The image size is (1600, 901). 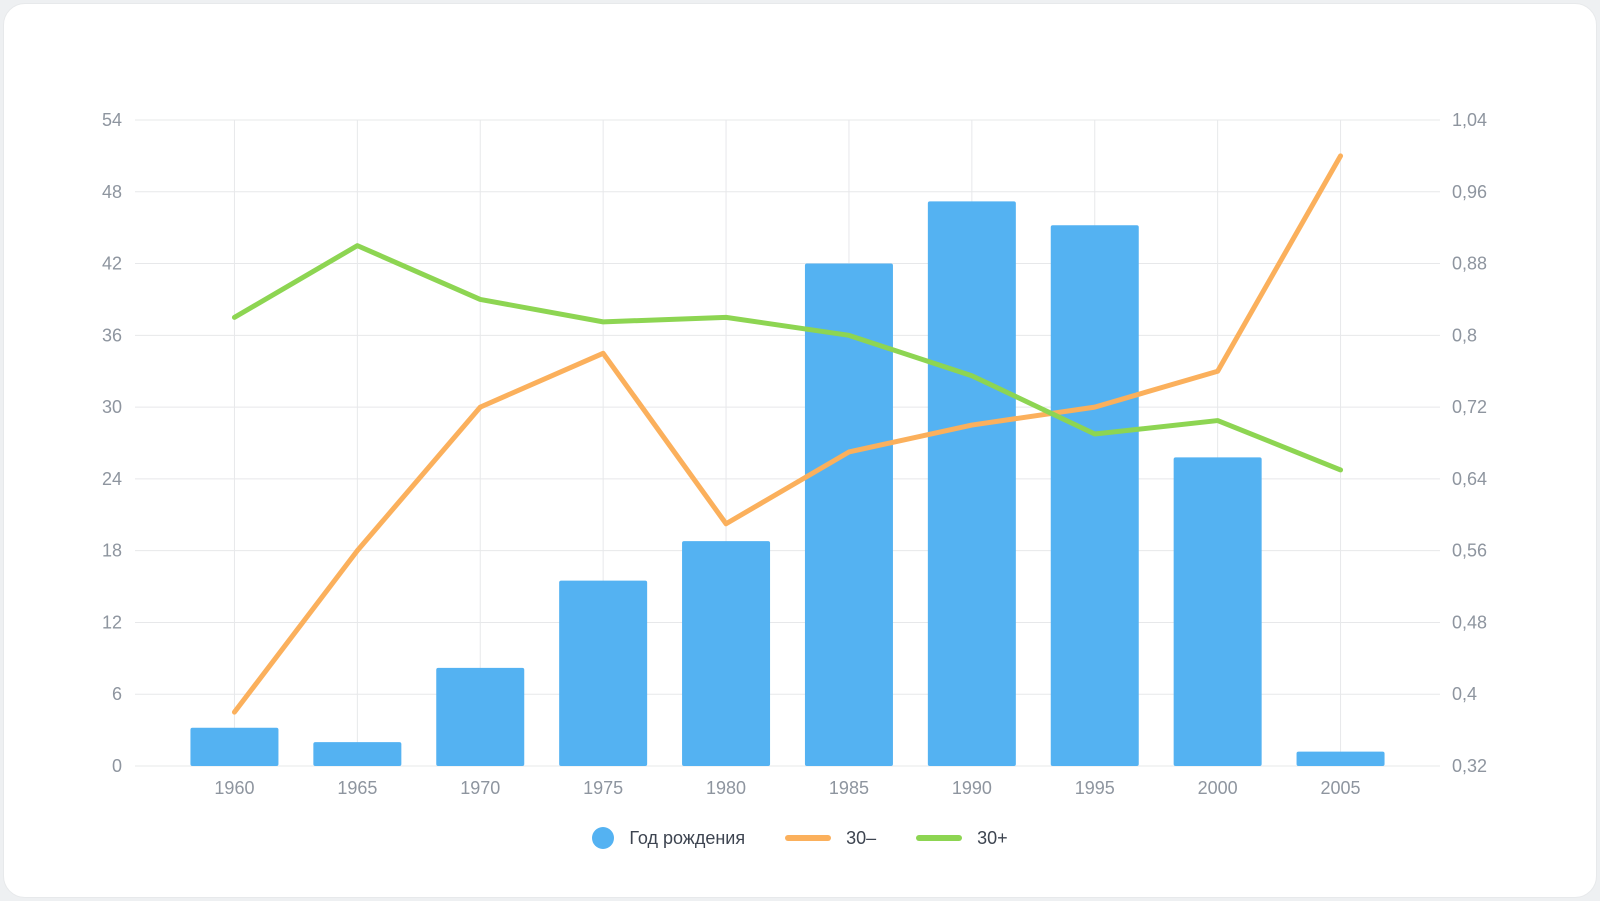 What do you see at coordinates (603, 838) in the screenshot?
I see `legend-dot-icon` at bounding box center [603, 838].